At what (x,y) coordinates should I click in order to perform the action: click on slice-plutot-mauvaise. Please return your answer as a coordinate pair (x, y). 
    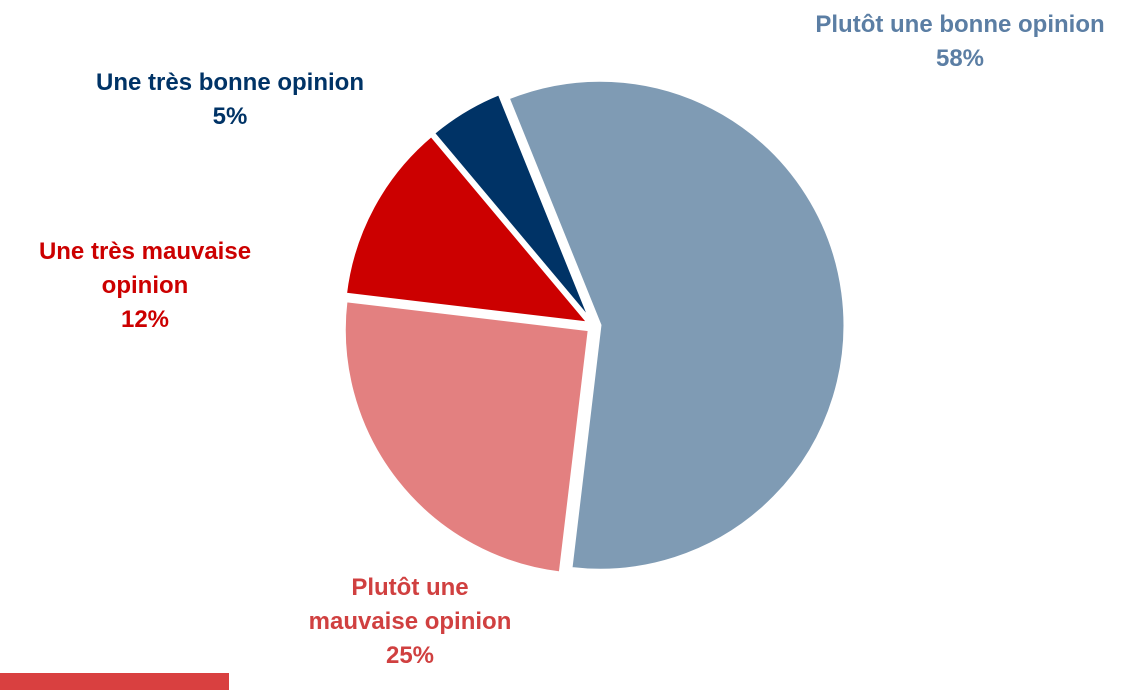
    Looking at the image, I should click on (466, 437).